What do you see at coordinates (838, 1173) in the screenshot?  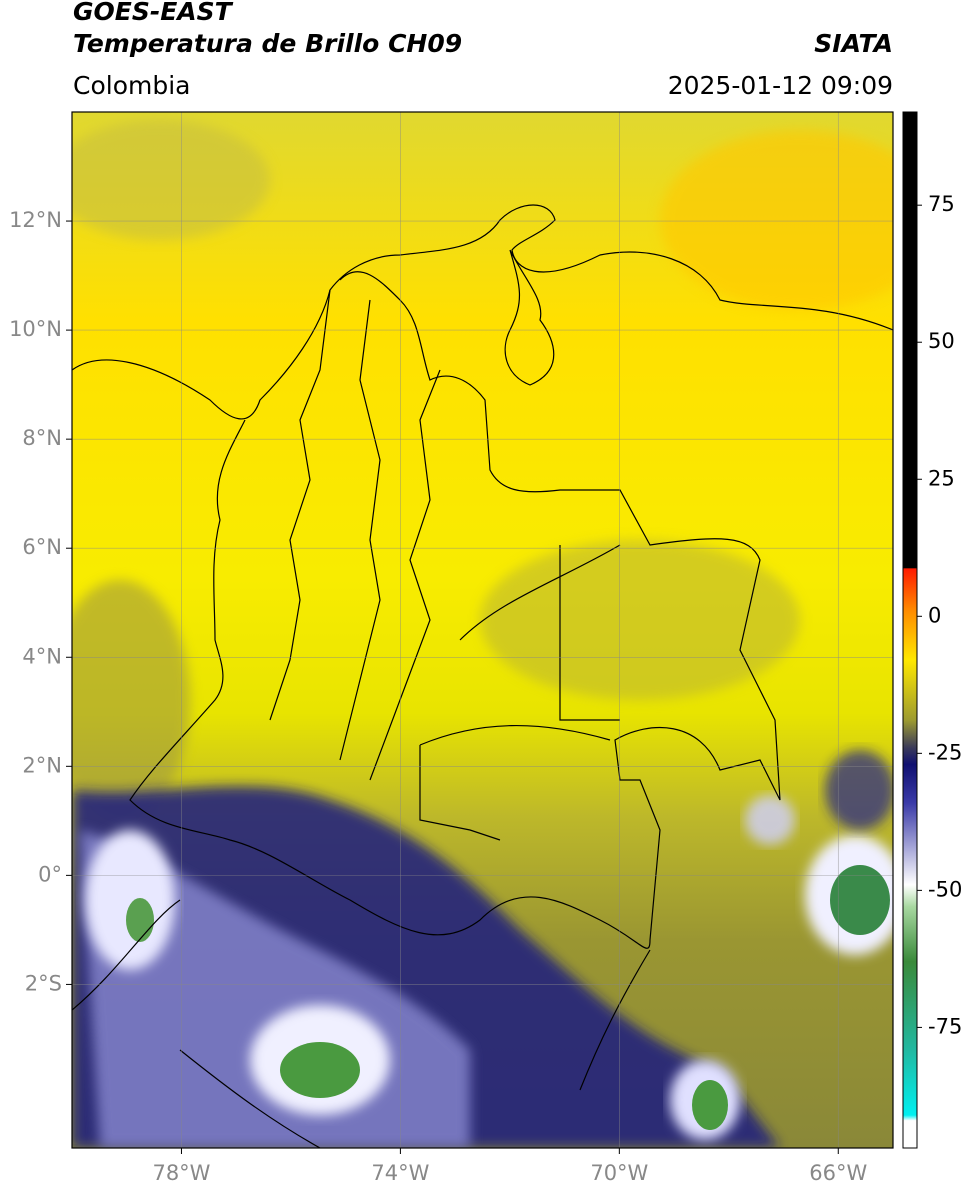 I see `x-tick-label: 66°W` at bounding box center [838, 1173].